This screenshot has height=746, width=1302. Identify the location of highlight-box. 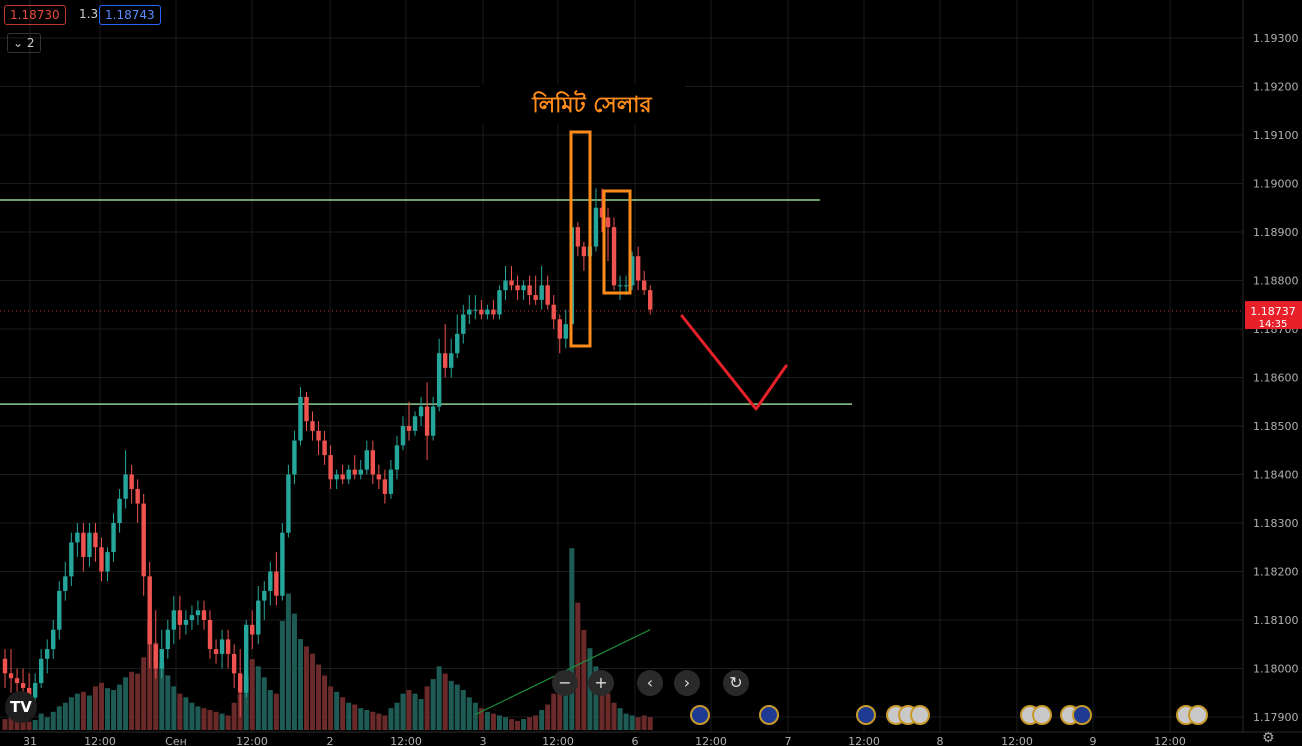
(580, 239).